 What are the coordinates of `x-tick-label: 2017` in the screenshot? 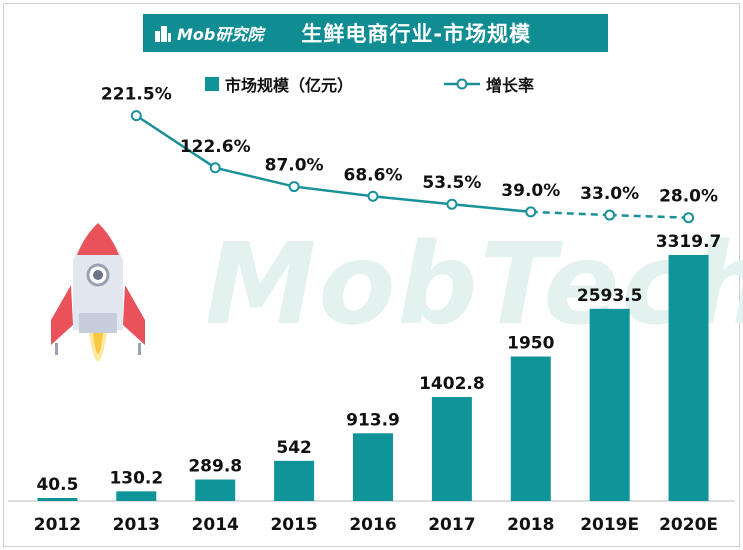 It's located at (451, 525).